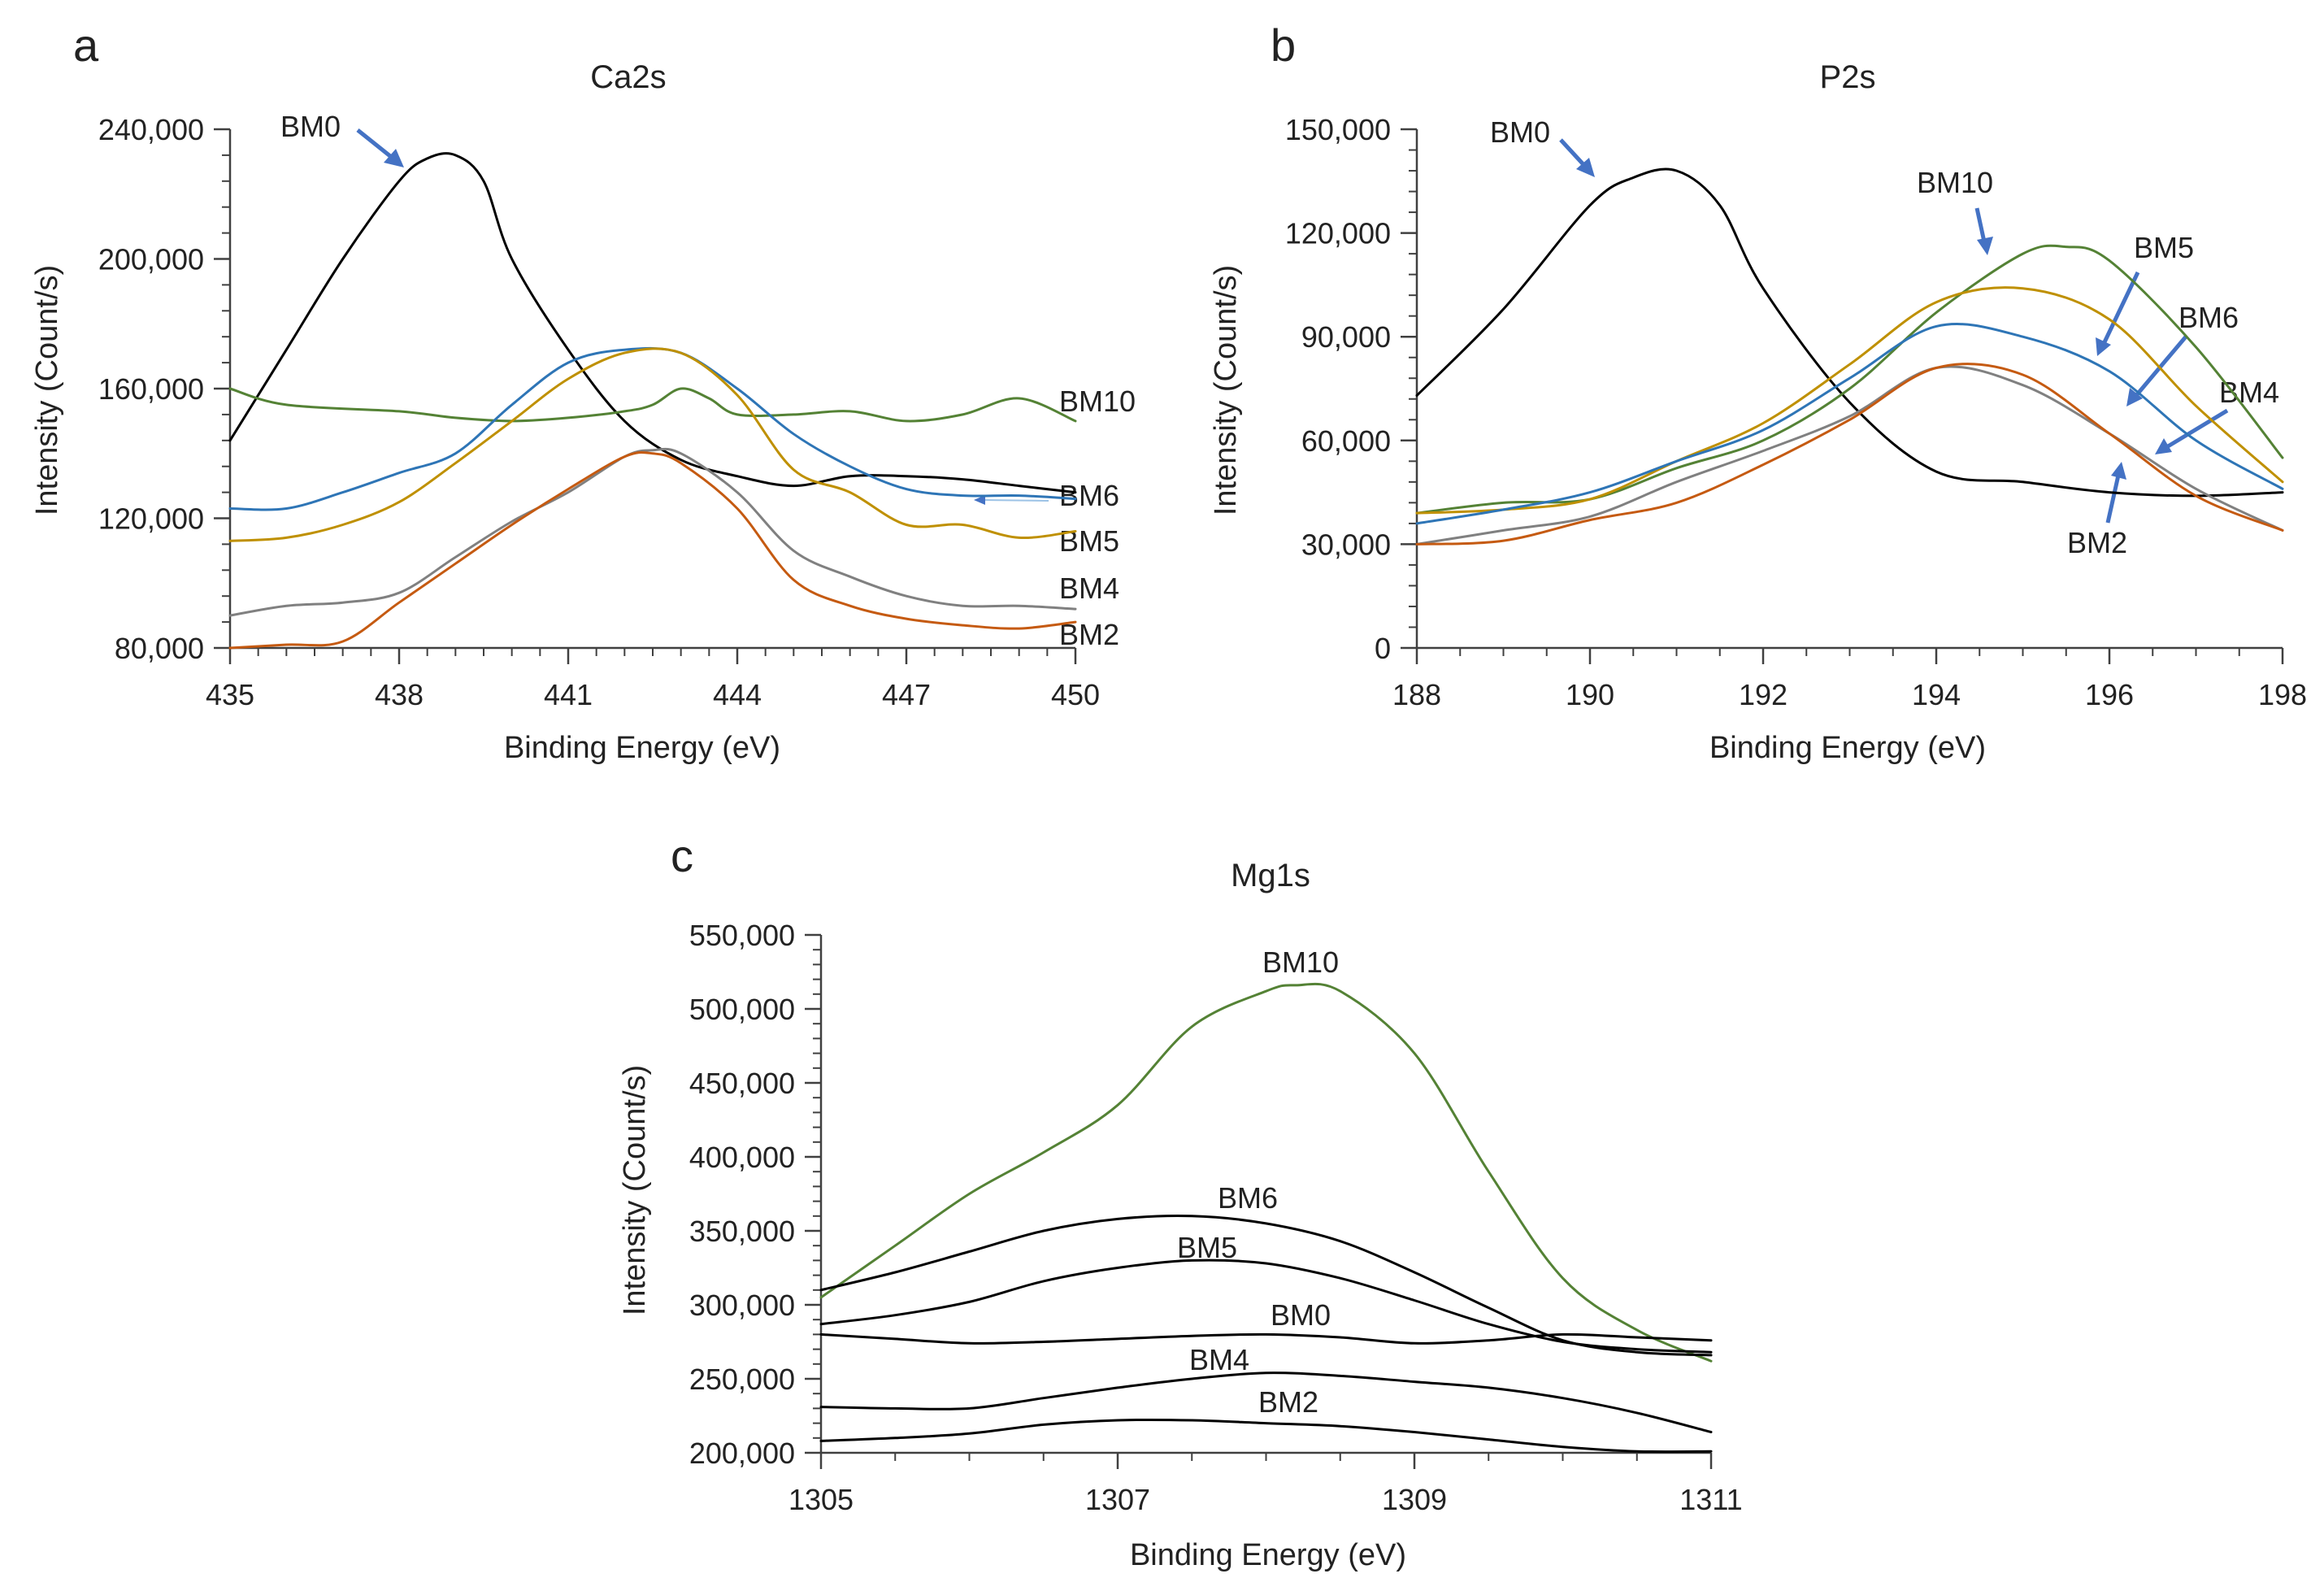 This screenshot has height=1591, width=2324. What do you see at coordinates (628, 77) in the screenshot?
I see `chart-title-a: Ca2s` at bounding box center [628, 77].